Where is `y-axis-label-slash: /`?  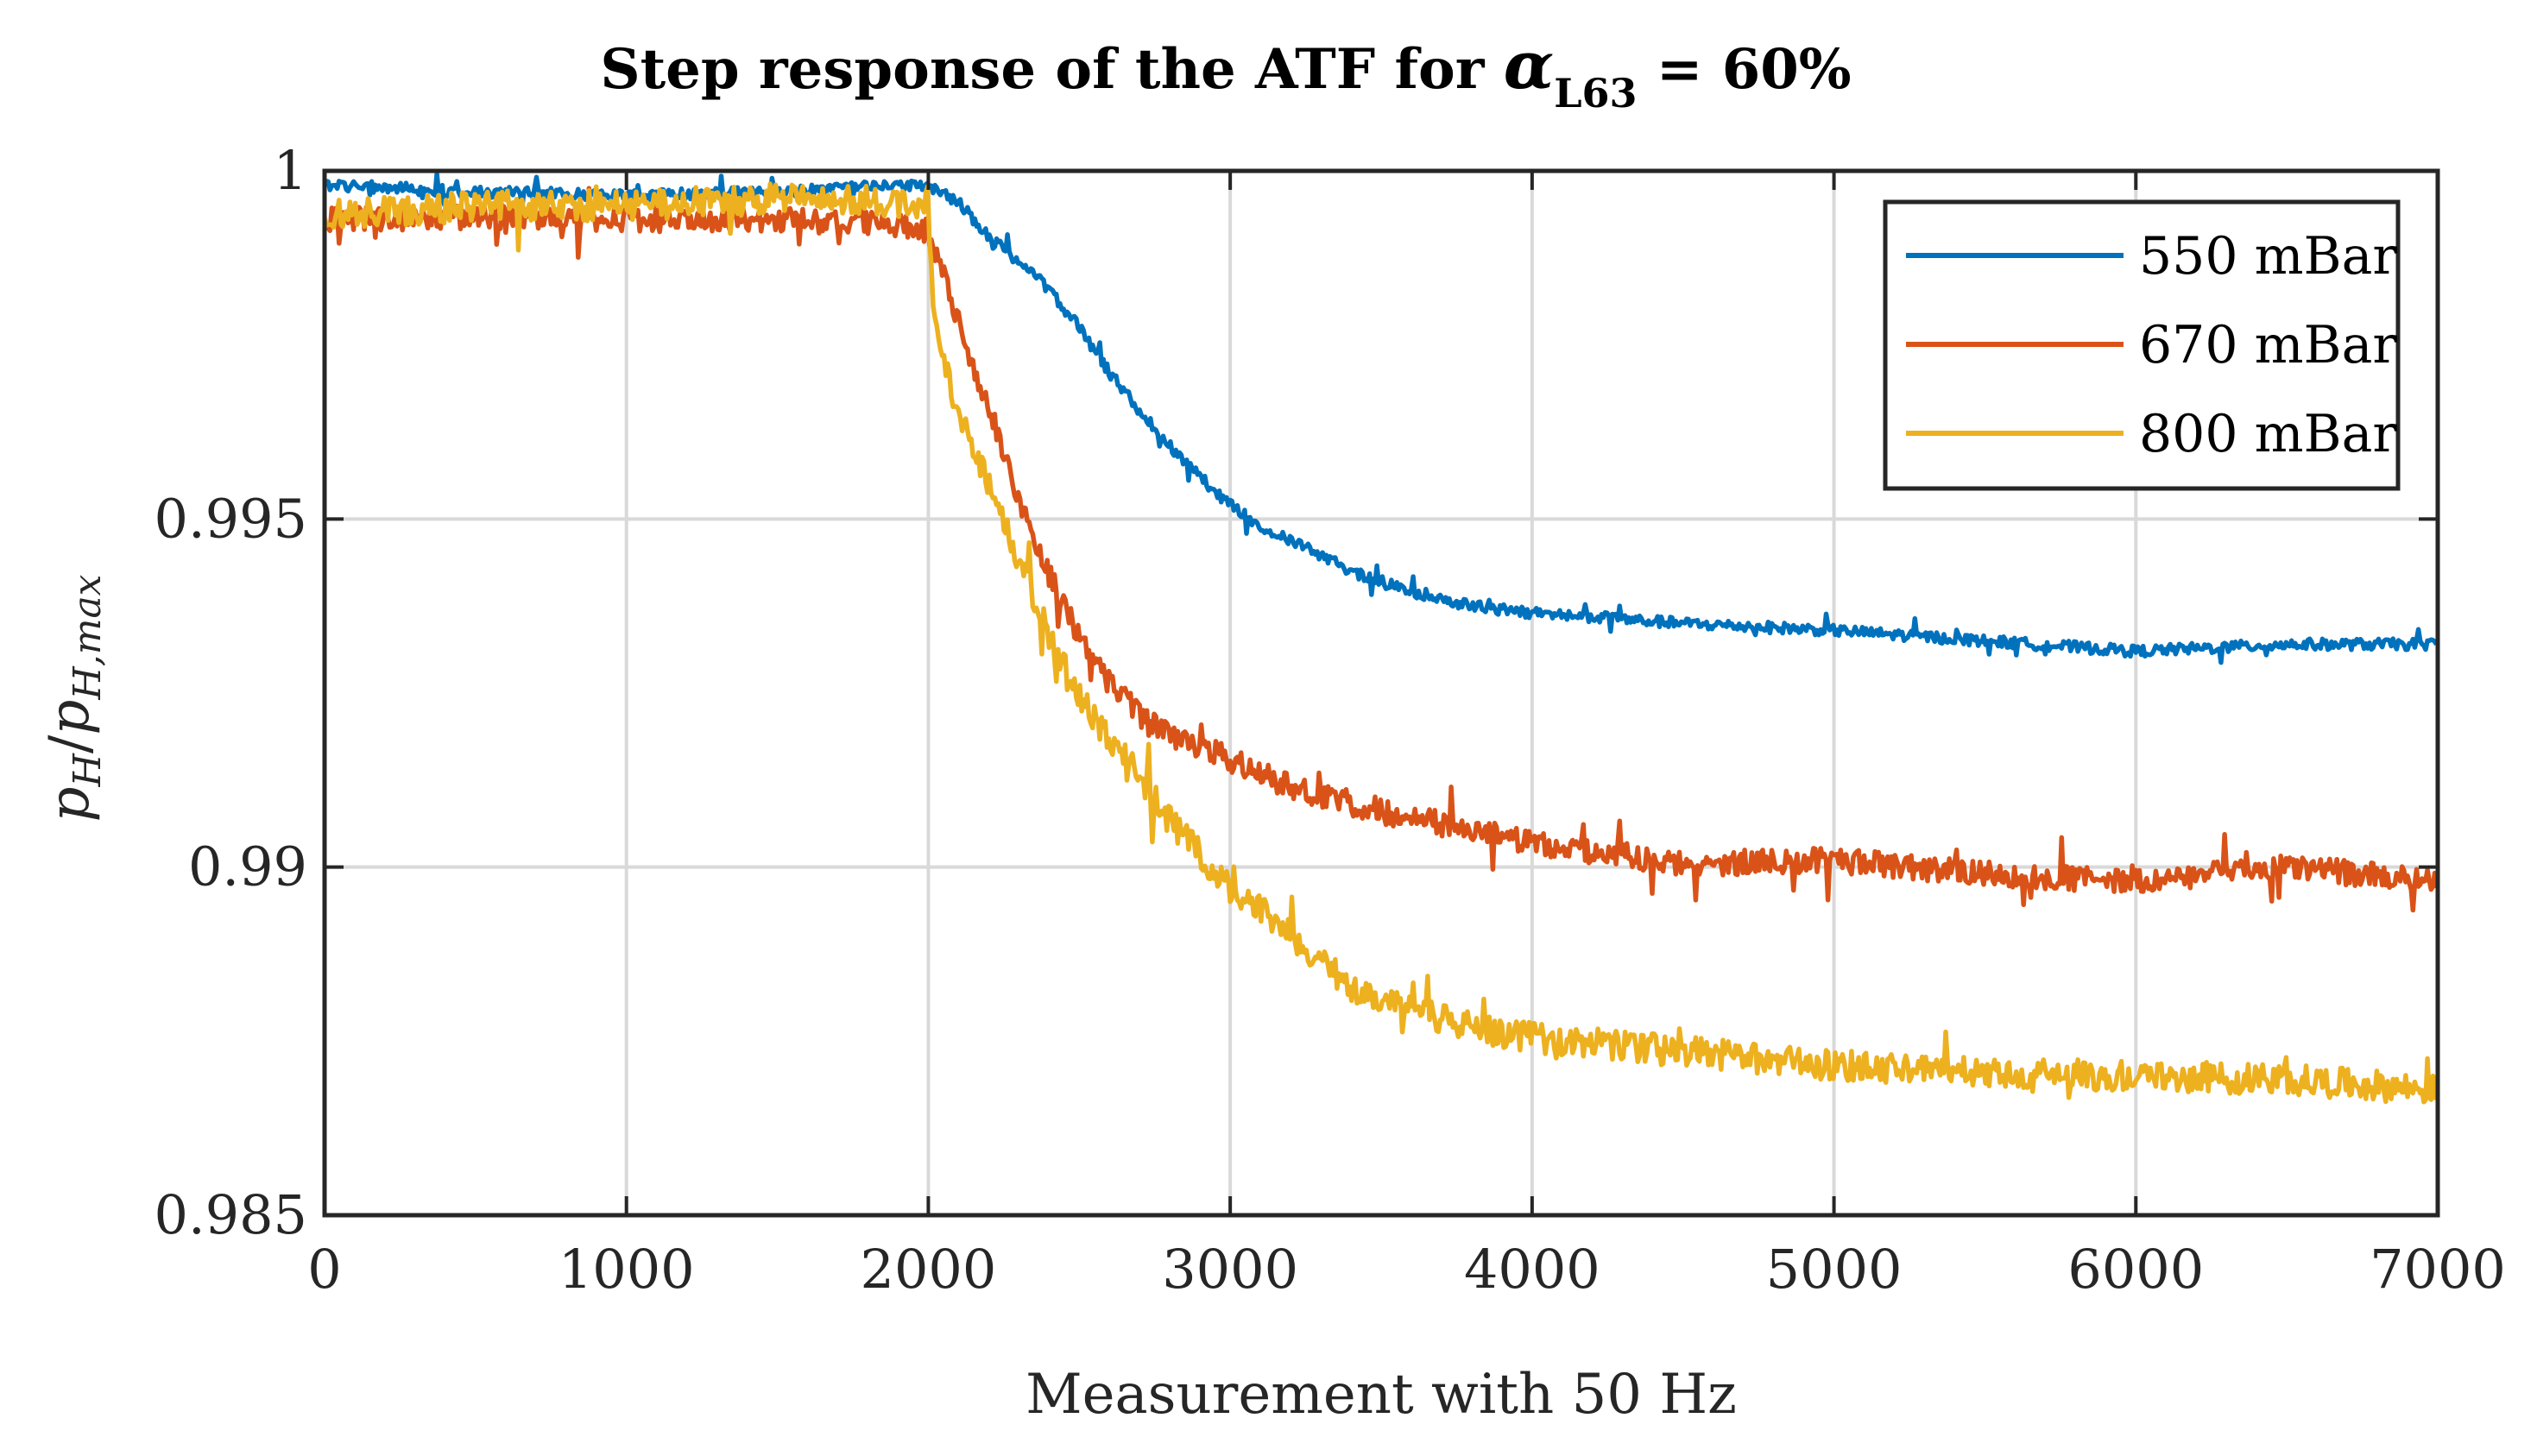 y-axis-label-slash: / is located at coordinates (70, 744).